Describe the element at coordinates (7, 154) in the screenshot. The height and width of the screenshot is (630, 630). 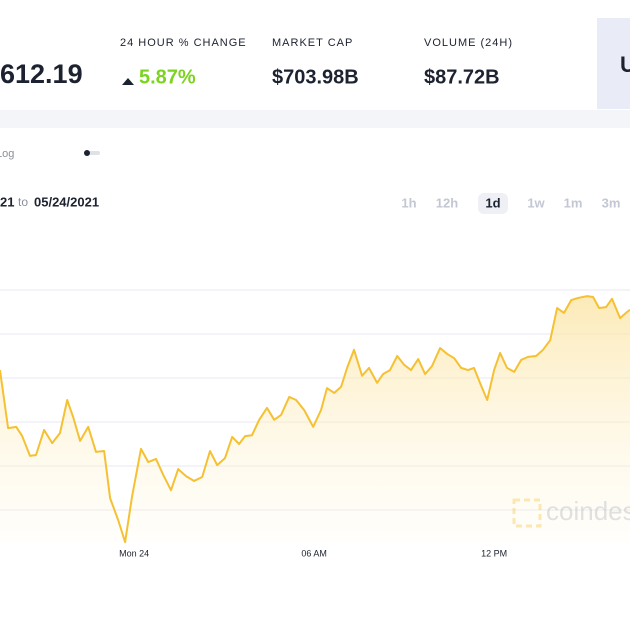
I see `log-label: Log` at that location.